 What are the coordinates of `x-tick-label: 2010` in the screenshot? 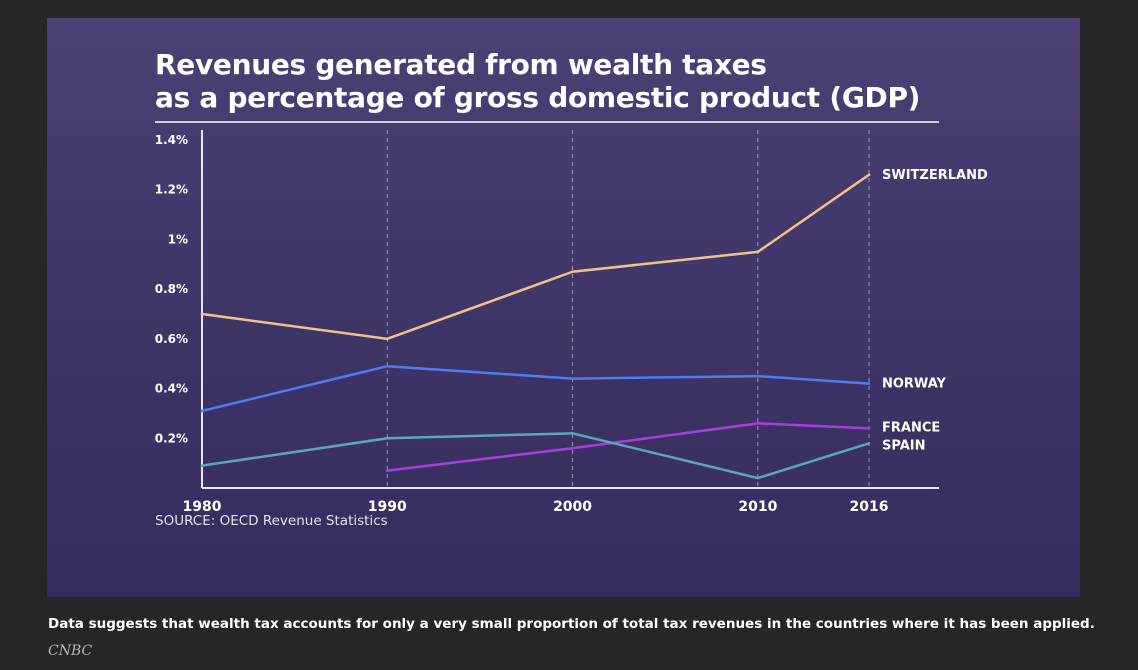 It's located at (757, 507).